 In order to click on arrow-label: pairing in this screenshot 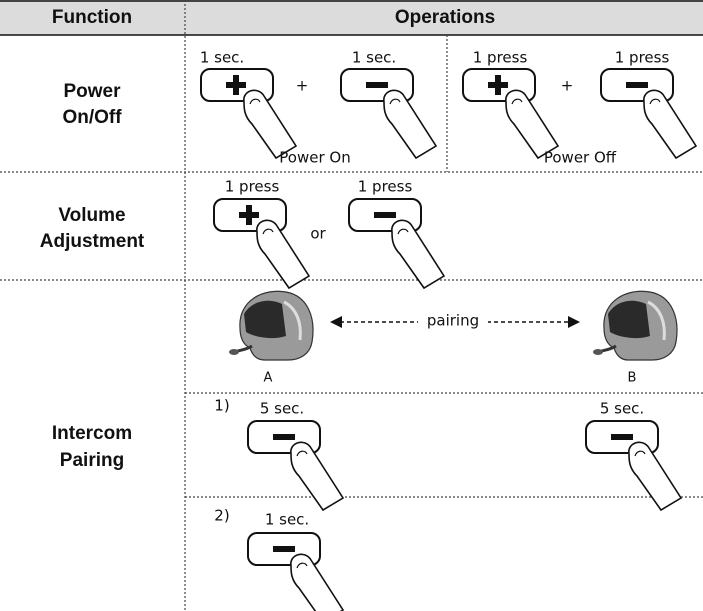, I will do `click(453, 321)`.